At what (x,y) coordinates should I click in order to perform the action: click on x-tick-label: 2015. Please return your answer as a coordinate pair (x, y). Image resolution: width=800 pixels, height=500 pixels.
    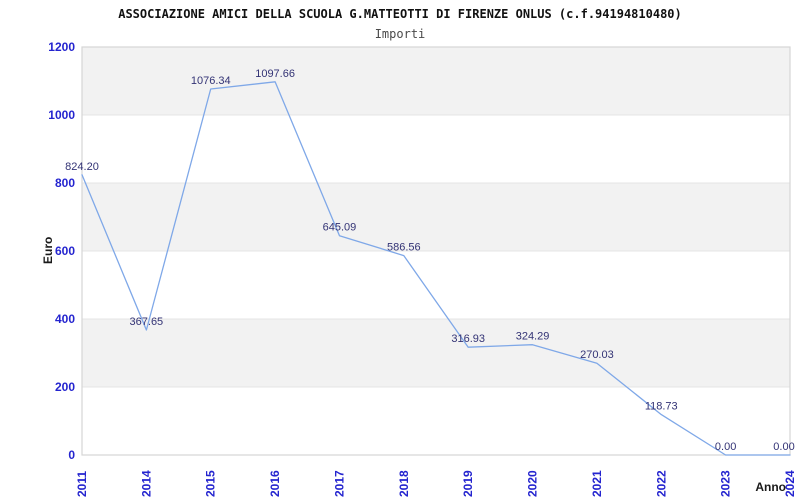
    Looking at the image, I should click on (211, 483).